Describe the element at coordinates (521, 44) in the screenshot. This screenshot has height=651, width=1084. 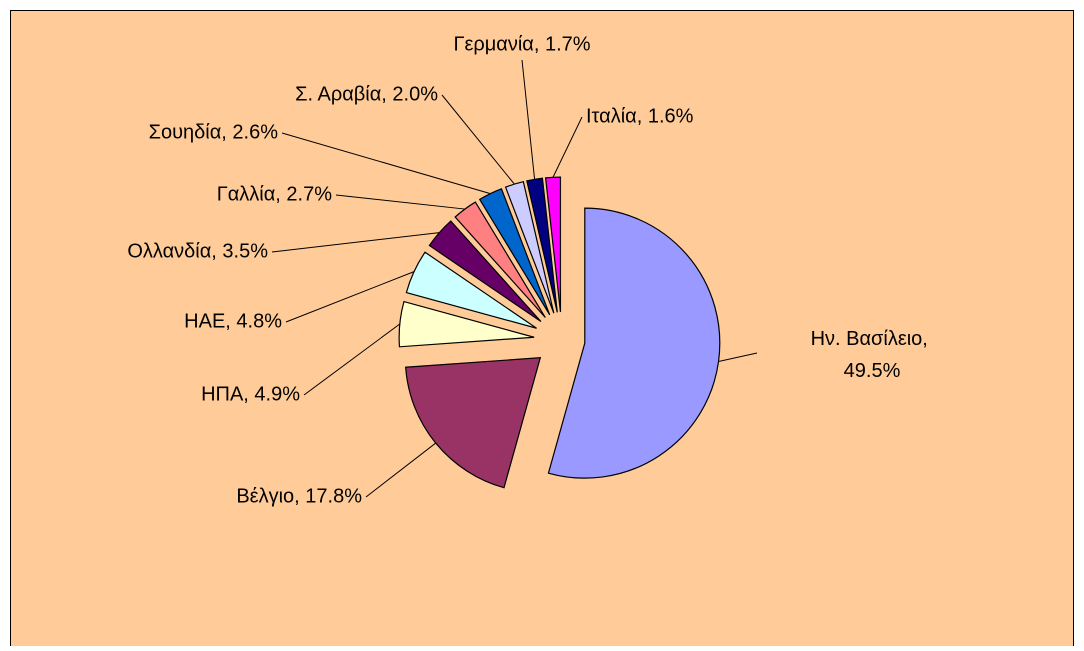
I see `data-label: Γερμανία, 1.7%` at that location.